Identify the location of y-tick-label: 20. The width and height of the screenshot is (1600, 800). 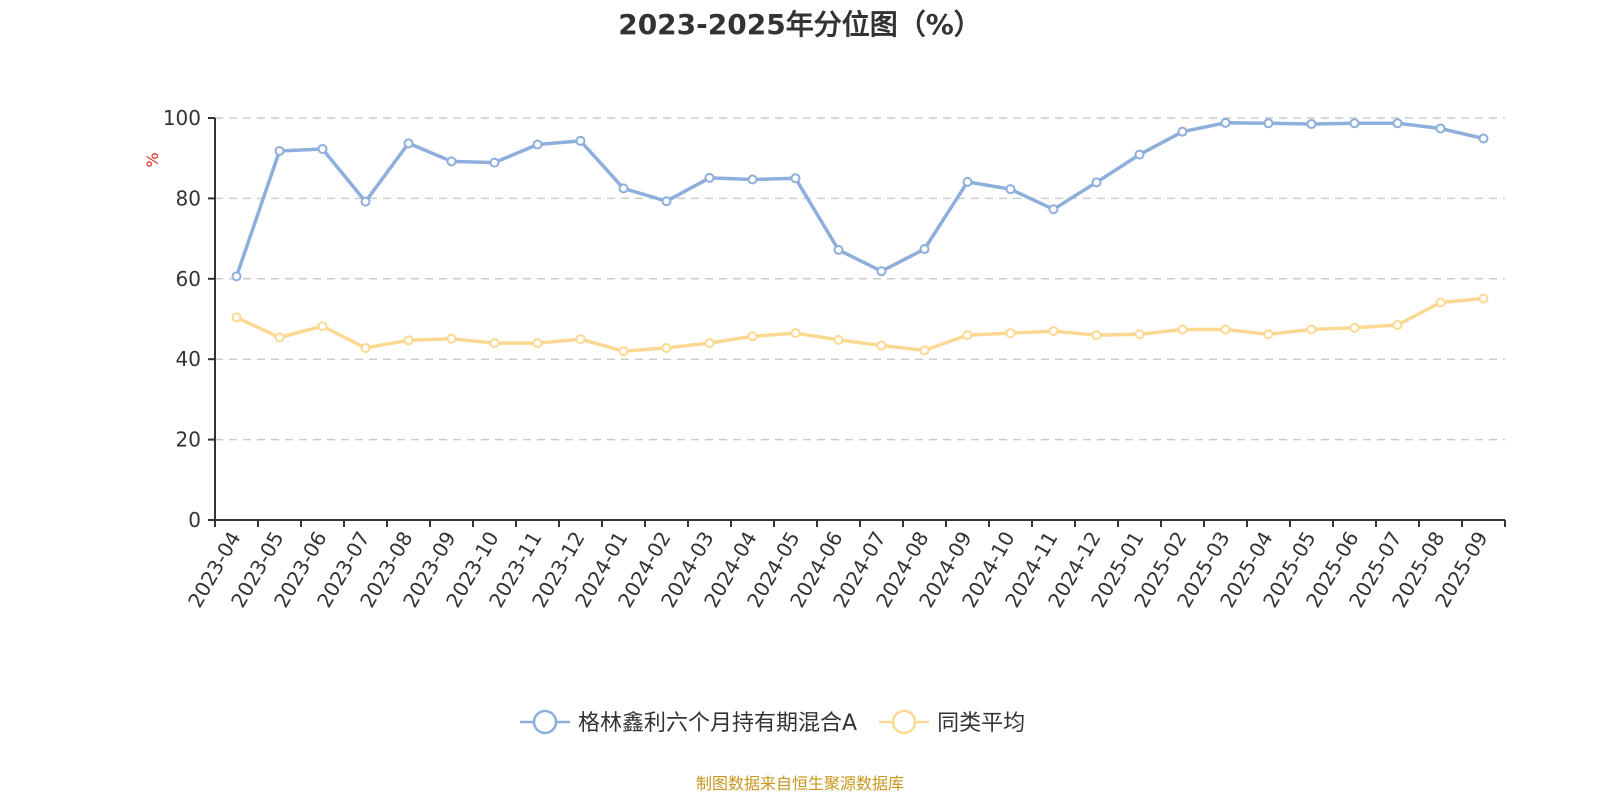
(188, 440).